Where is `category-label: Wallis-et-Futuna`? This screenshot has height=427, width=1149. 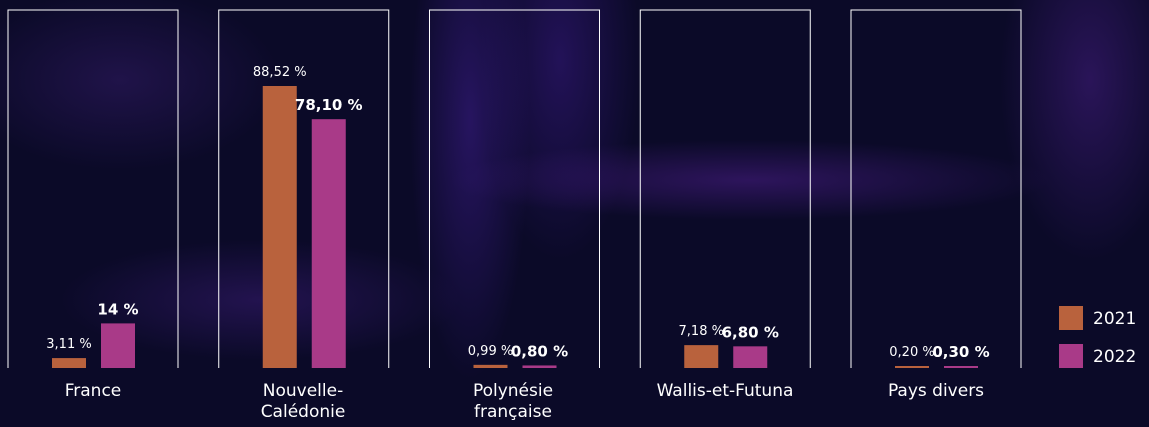 category-label: Wallis-et-Futuna is located at coordinates (725, 391).